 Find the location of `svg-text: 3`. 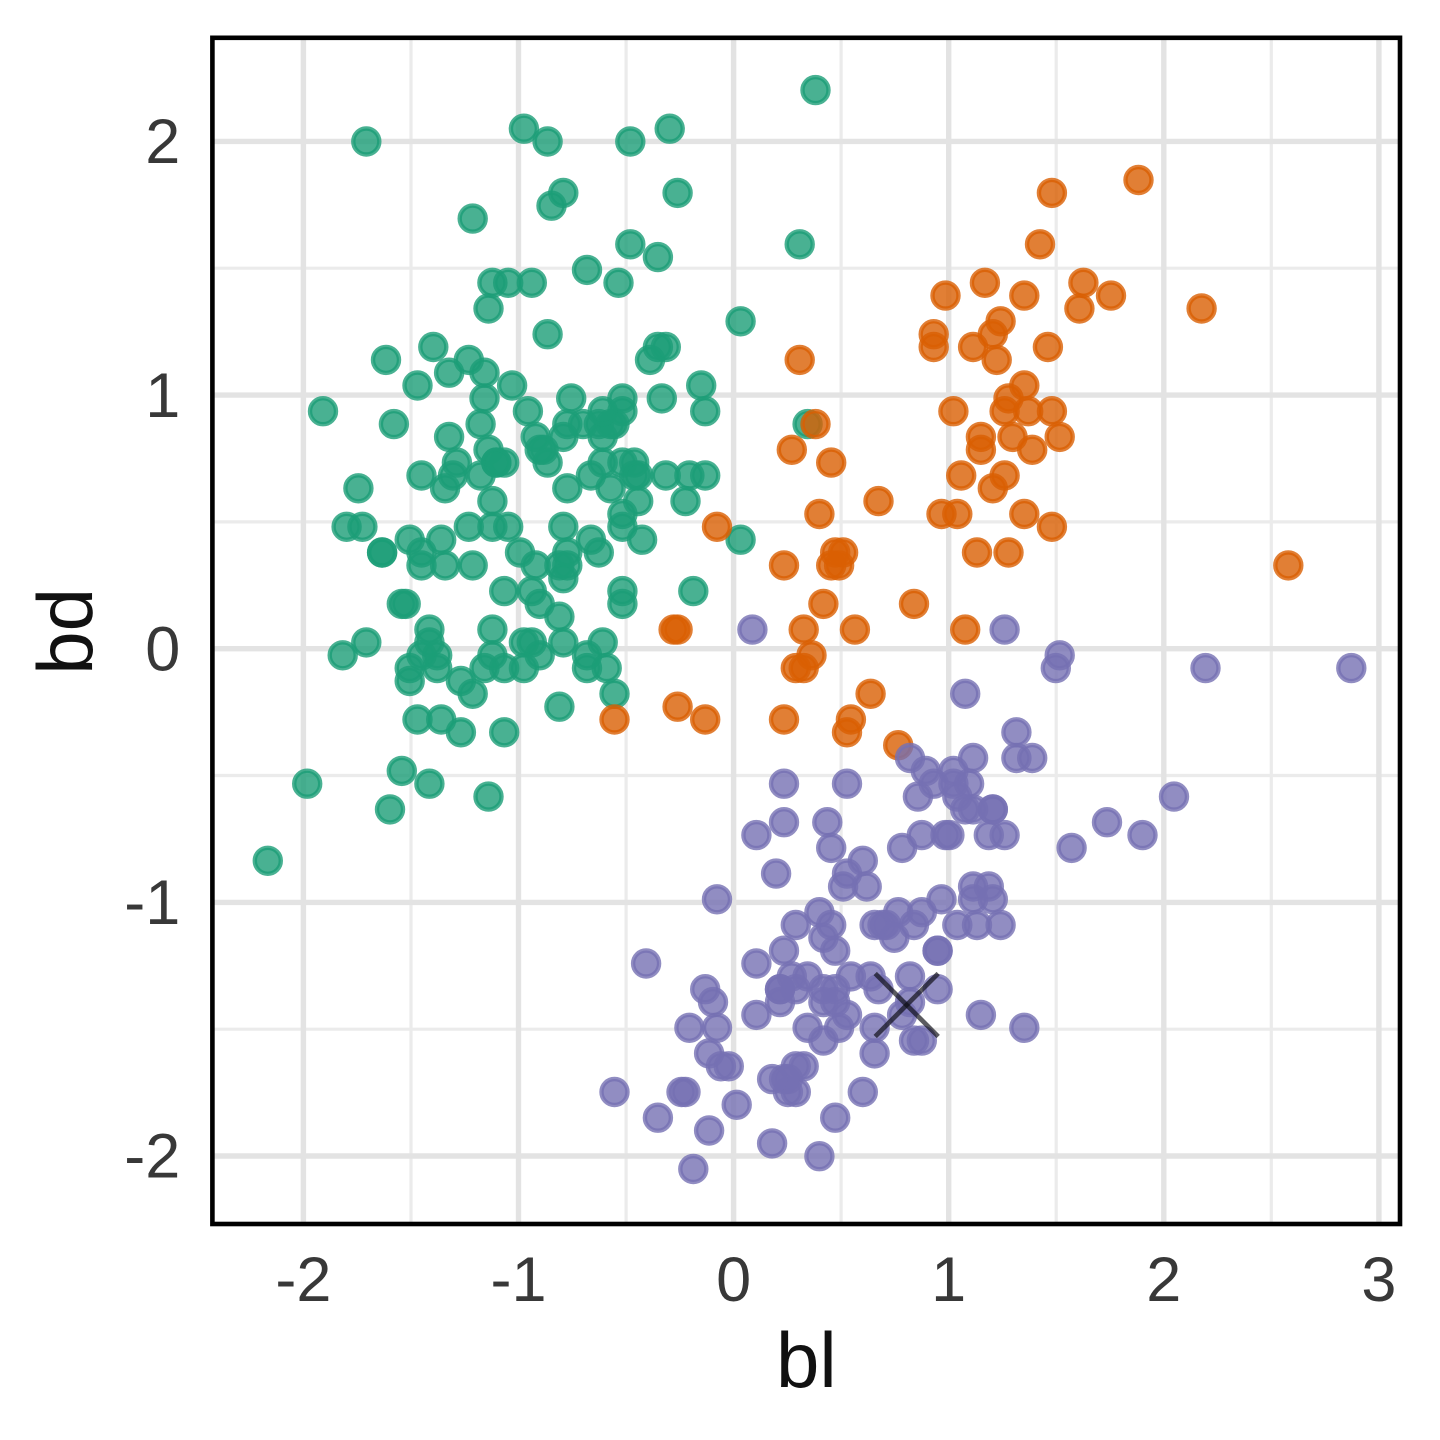

svg-text: 3 is located at coordinates (1378, 1280).